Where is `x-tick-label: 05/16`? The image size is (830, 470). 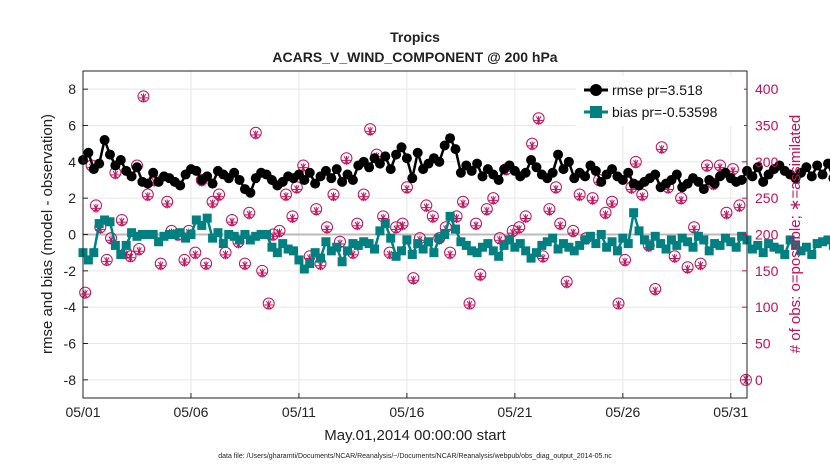
x-tick-label: 05/16 is located at coordinates (406, 412).